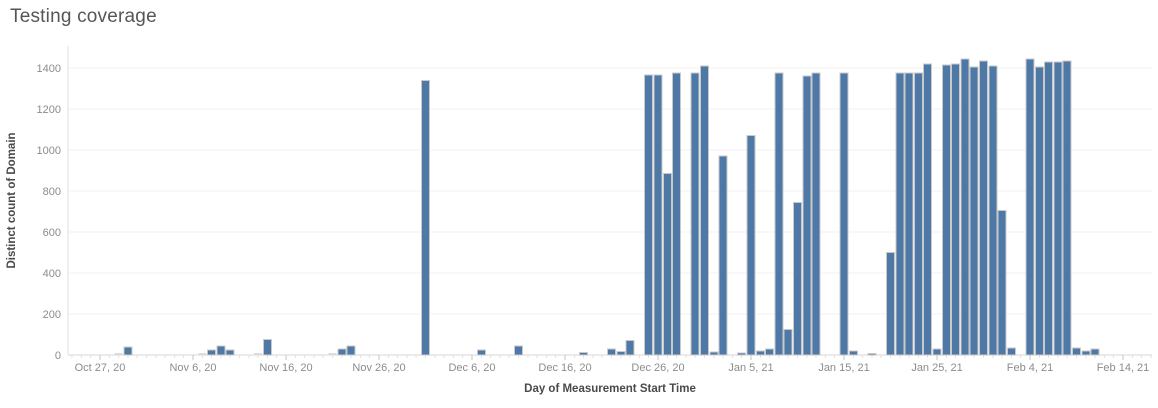  Describe the element at coordinates (657, 368) in the screenshot. I see `x-tick-label: Dec 26, 20` at that location.